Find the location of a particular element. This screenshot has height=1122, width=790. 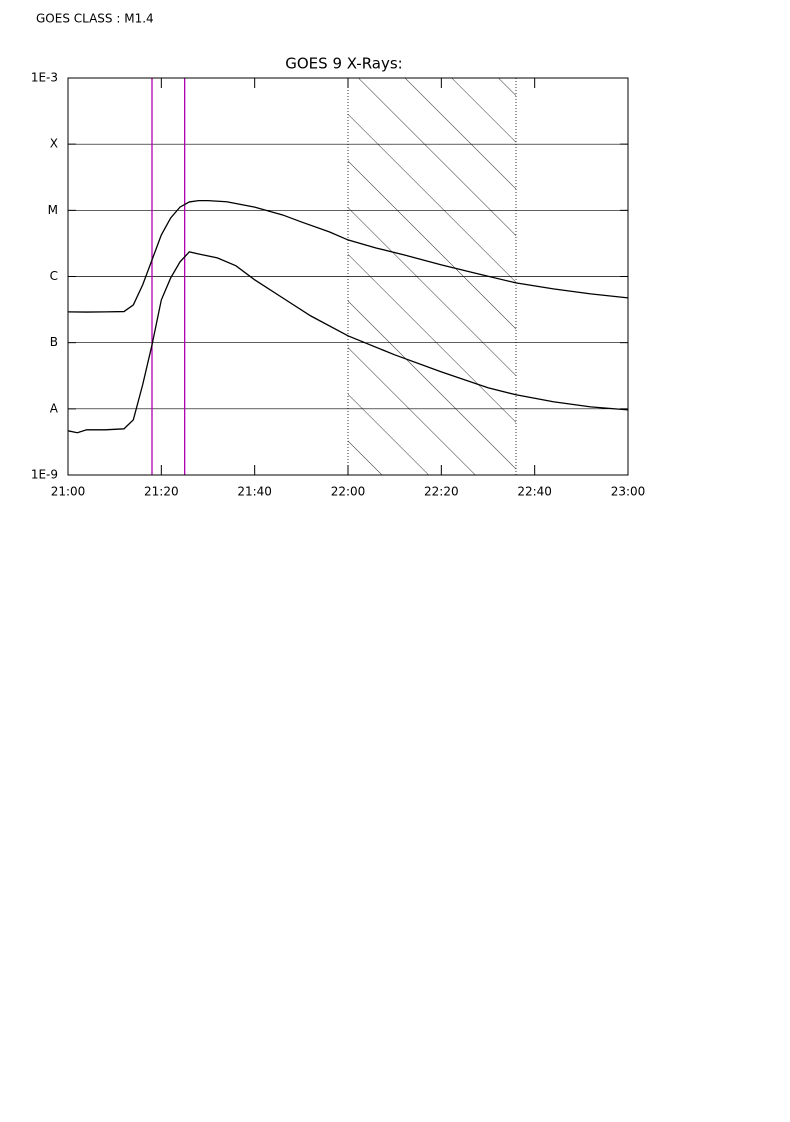

y-tick-label: B is located at coordinates (54, 342).